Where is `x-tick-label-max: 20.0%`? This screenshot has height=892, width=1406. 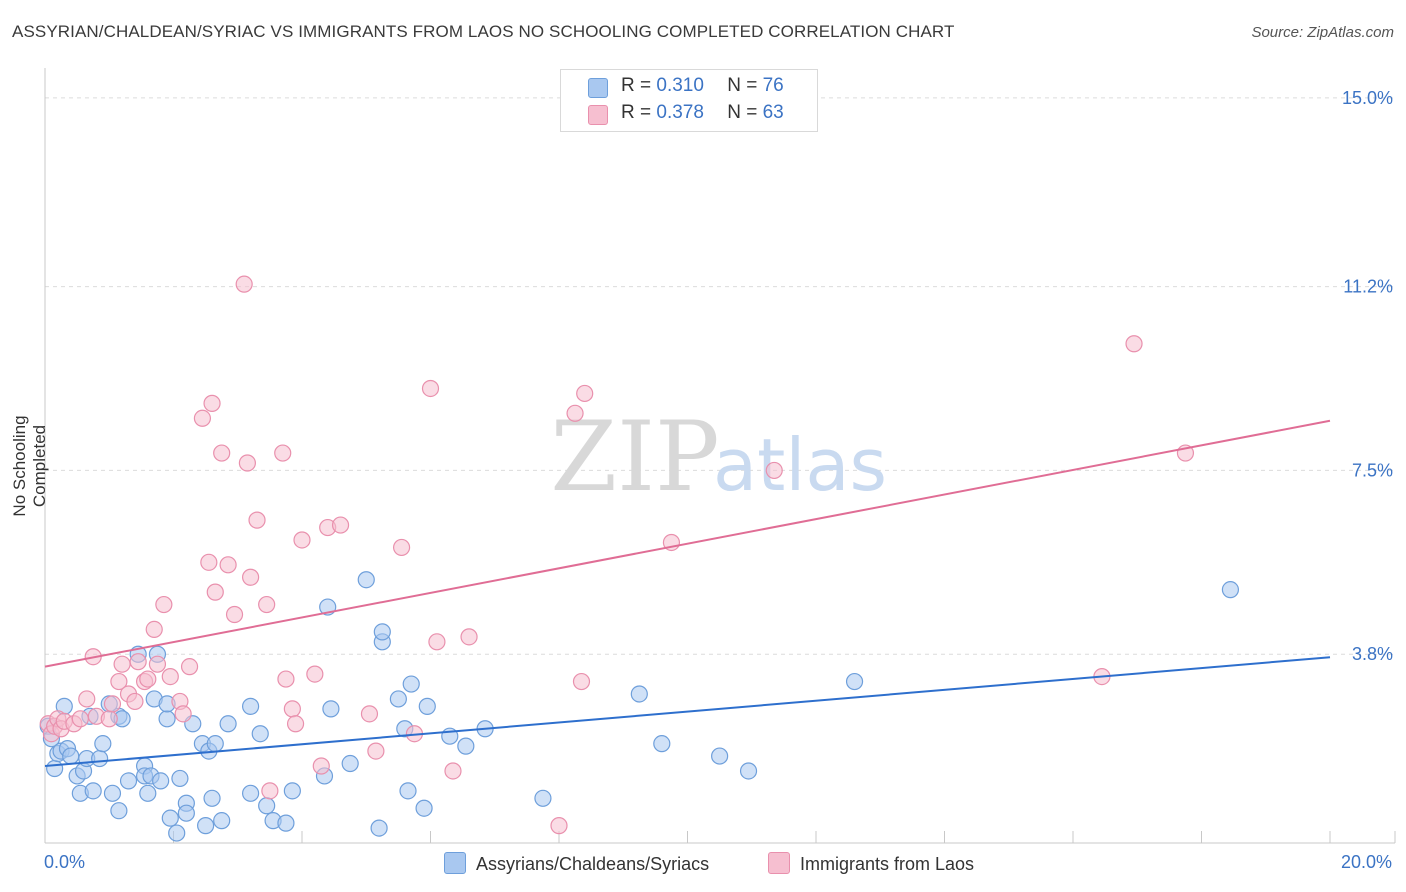 x-tick-label-max: 20.0% is located at coordinates (1366, 862).